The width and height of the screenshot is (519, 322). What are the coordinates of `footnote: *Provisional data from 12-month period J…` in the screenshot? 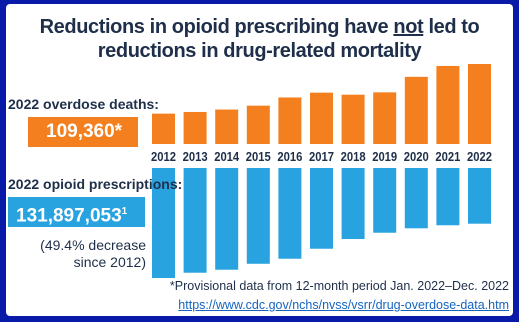 It's located at (339, 286).